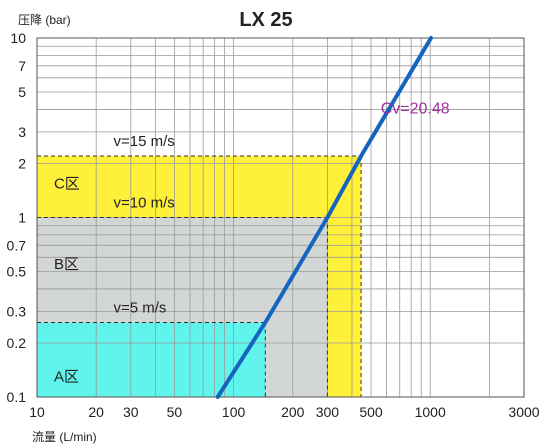 Image resolution: width=547 pixels, height=448 pixels. I want to click on velocity-label: v=15 m/s, so click(144, 141).